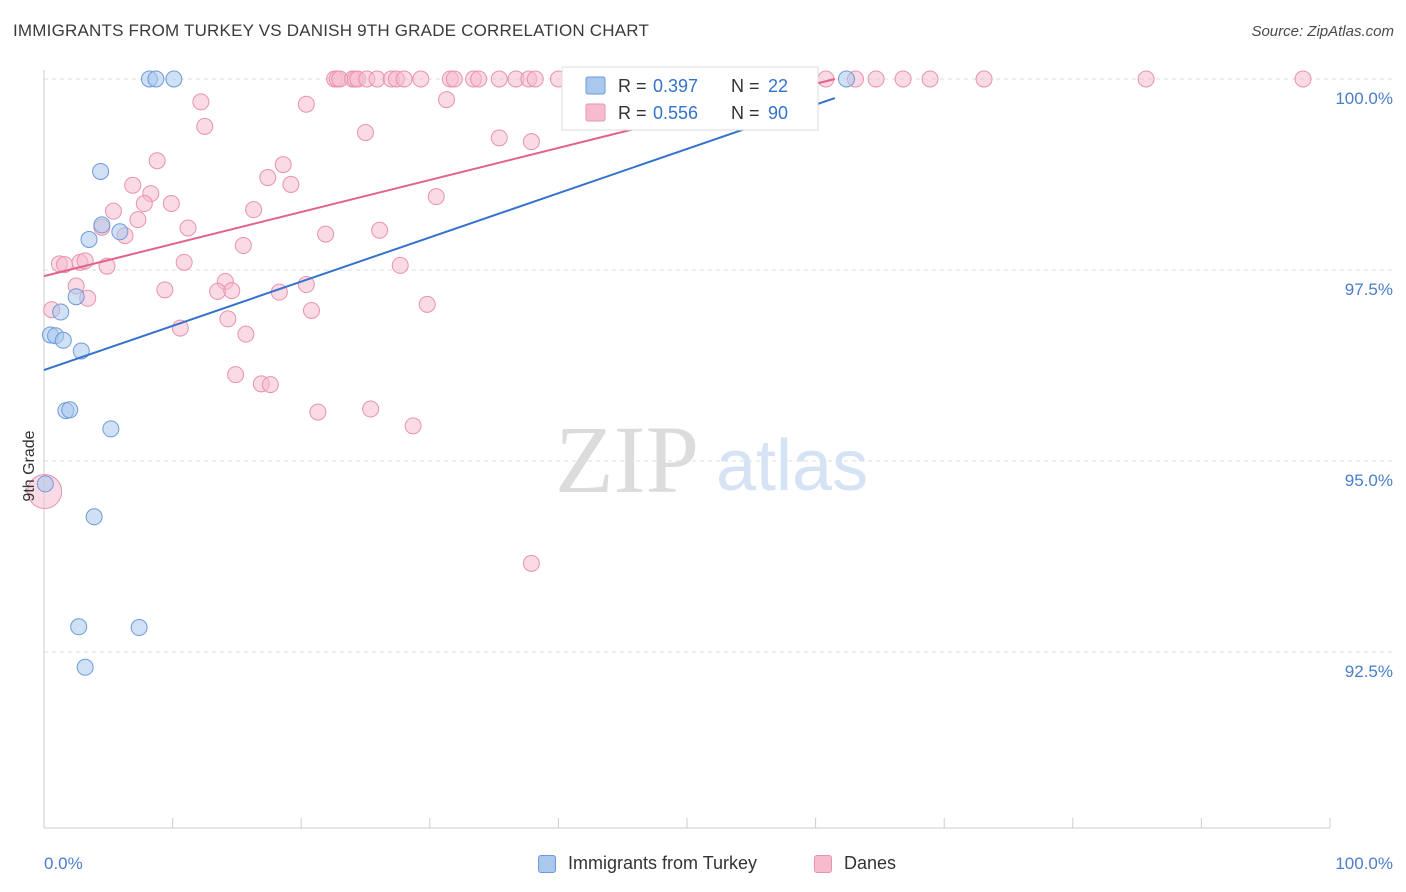  Describe the element at coordinates (675, 113) in the screenshot. I see `stats-r-value-danes: 0.556` at that location.